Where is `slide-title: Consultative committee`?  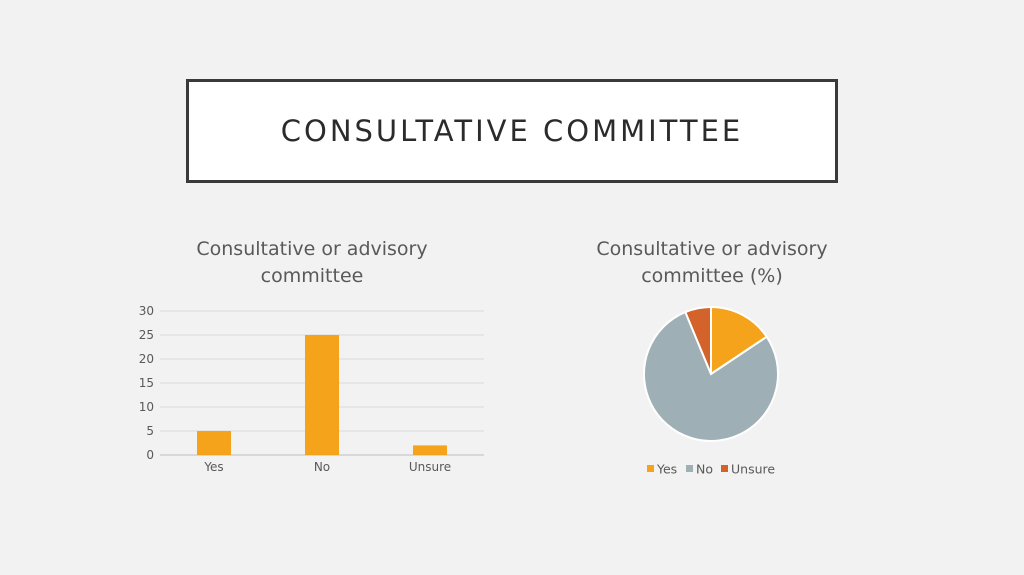
slide-title: Consultative committee is located at coordinates (512, 131).